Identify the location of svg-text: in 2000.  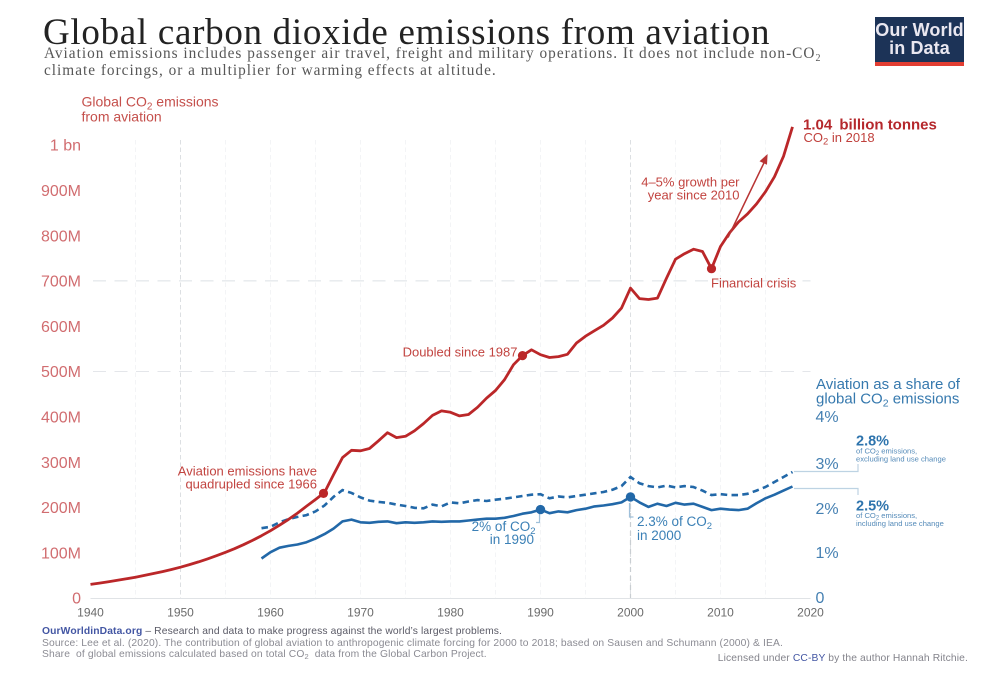
(659, 535).